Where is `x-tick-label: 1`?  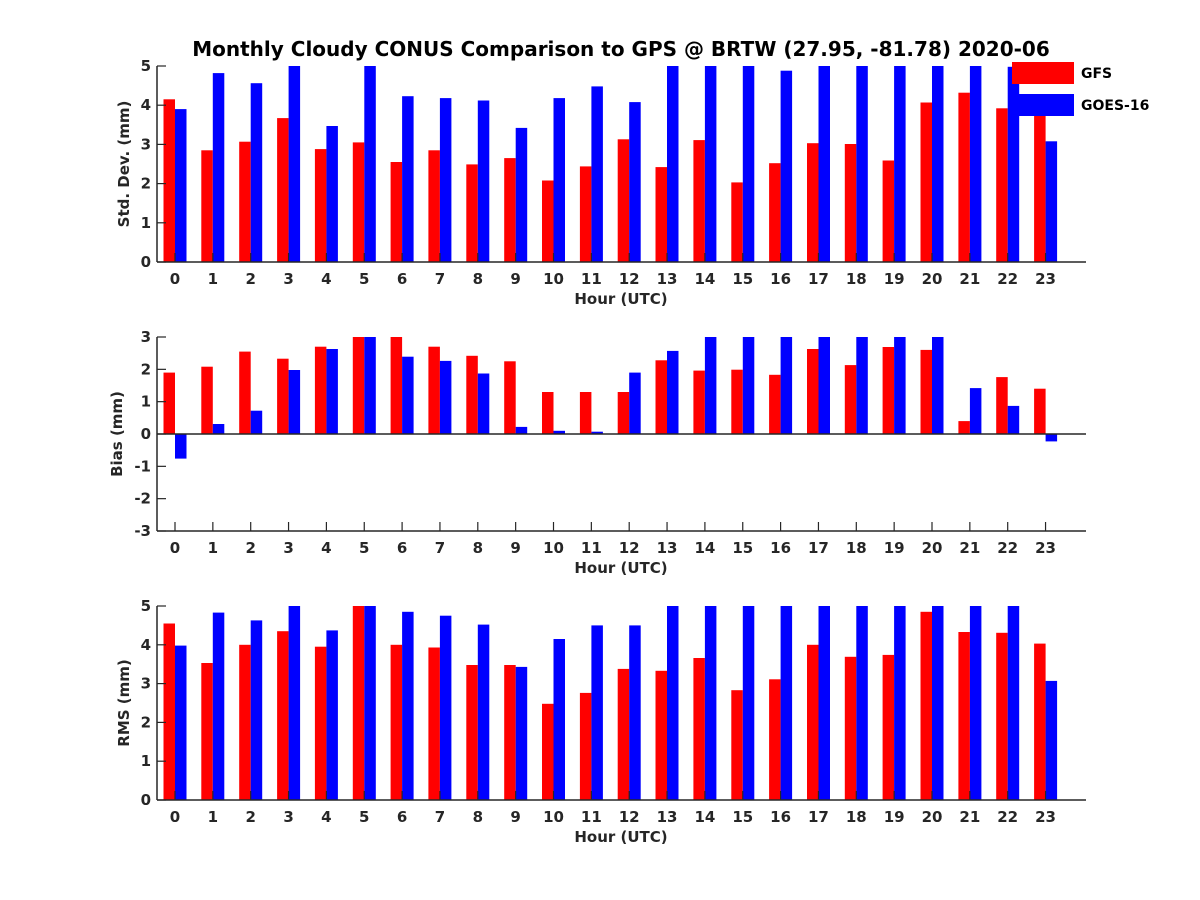
x-tick-label: 1 is located at coordinates (213, 817).